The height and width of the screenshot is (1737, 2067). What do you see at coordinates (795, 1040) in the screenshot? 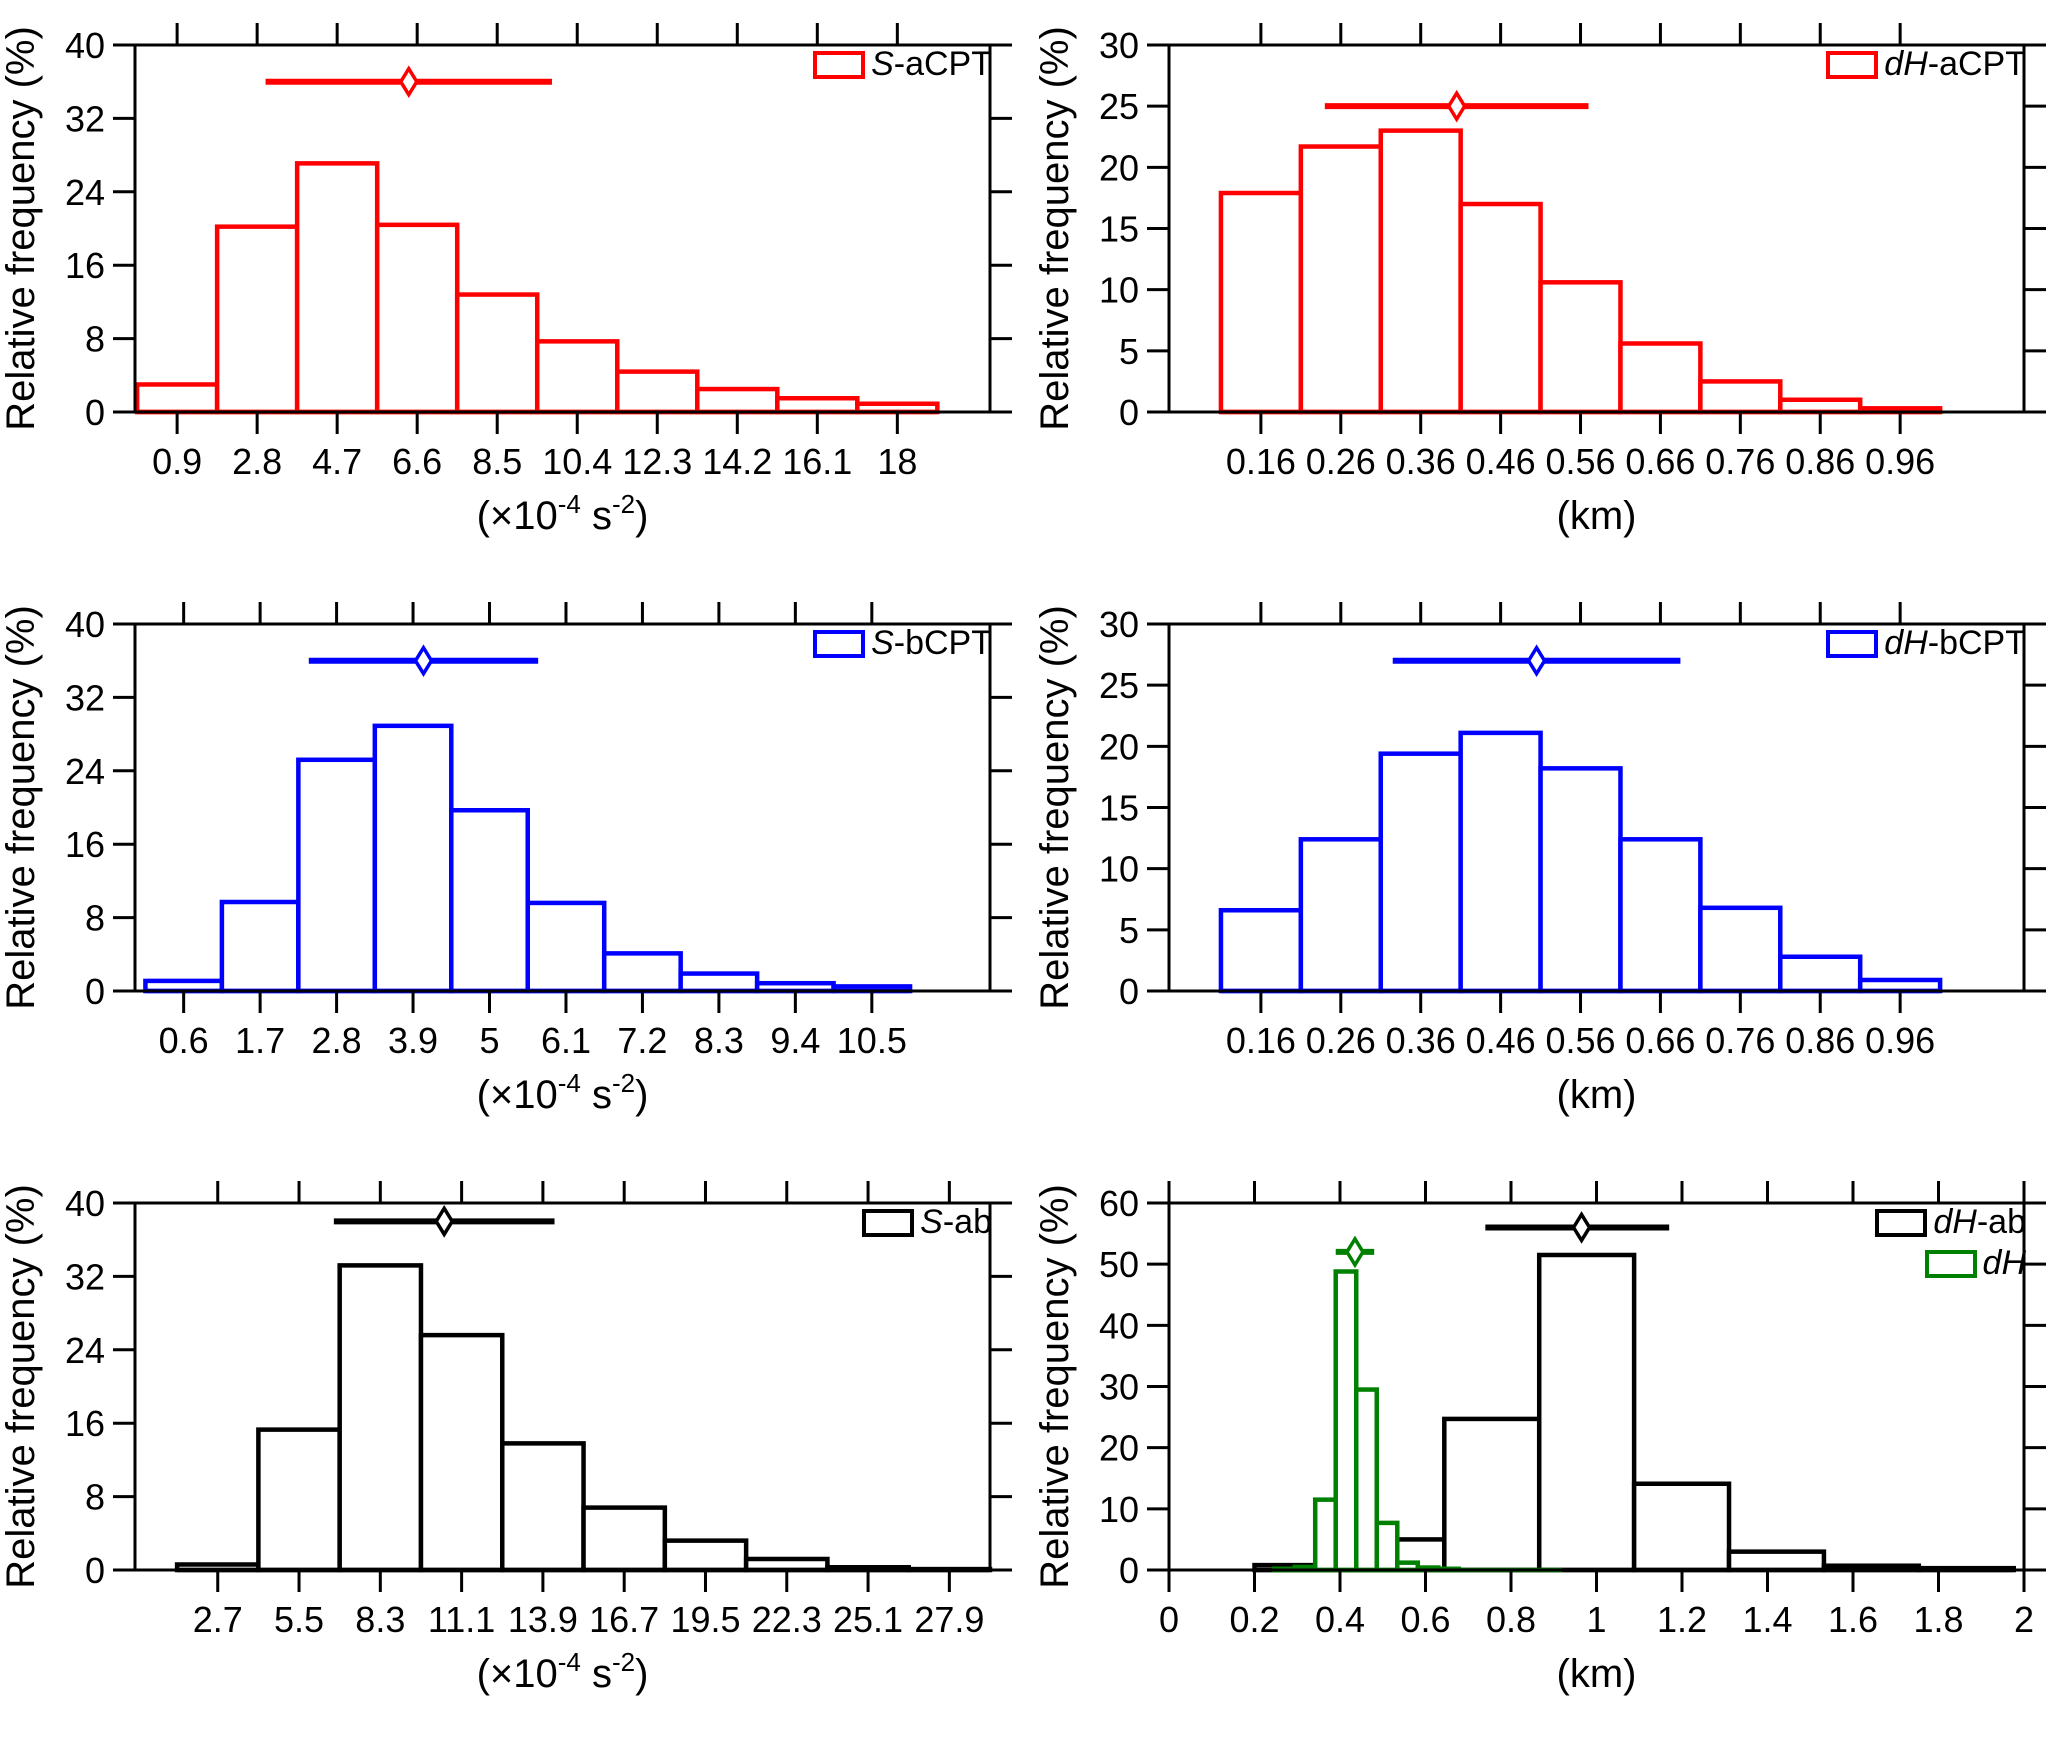
I see `x-tick-label: 9.4` at bounding box center [795, 1040].